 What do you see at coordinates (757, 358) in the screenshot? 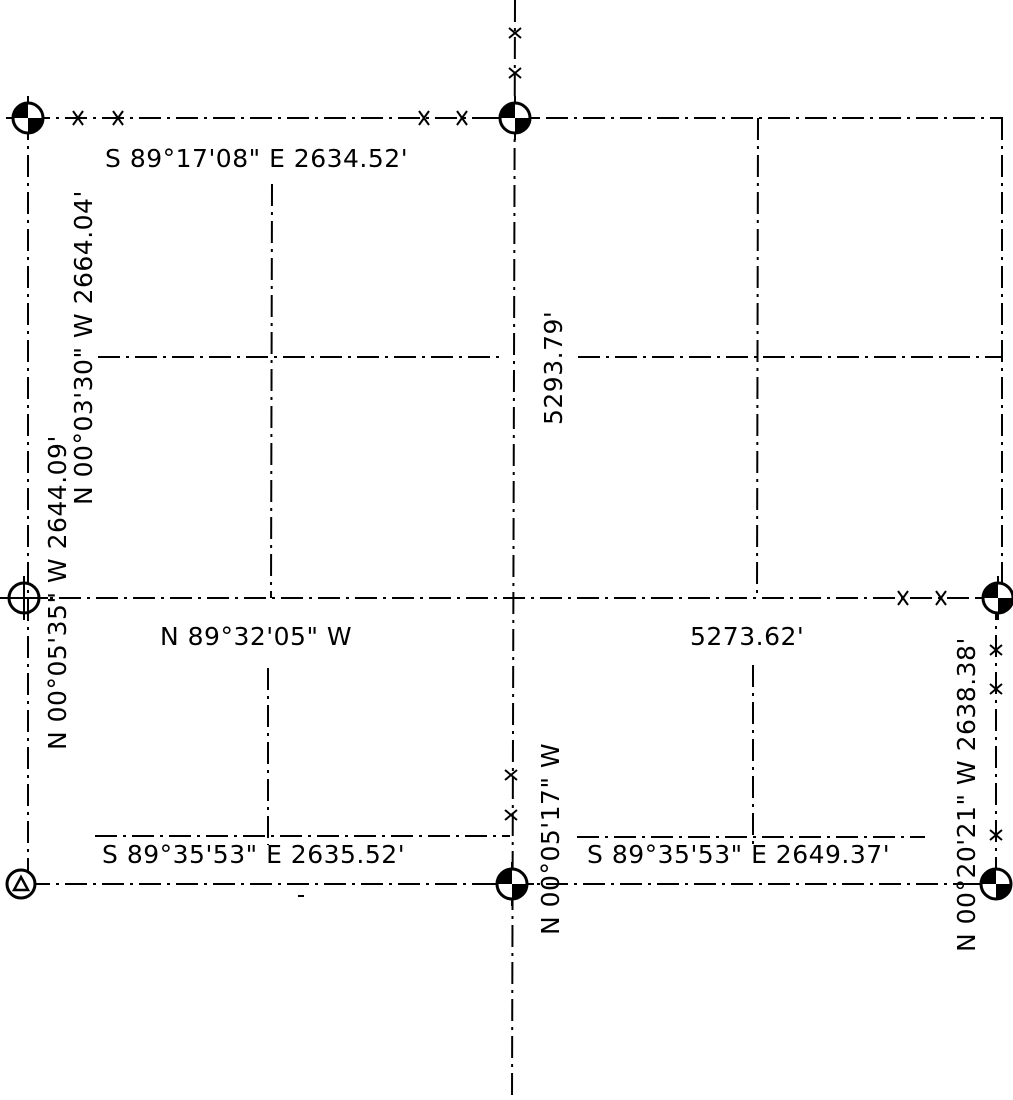
I see `ne-quarter-vertical` at bounding box center [757, 358].